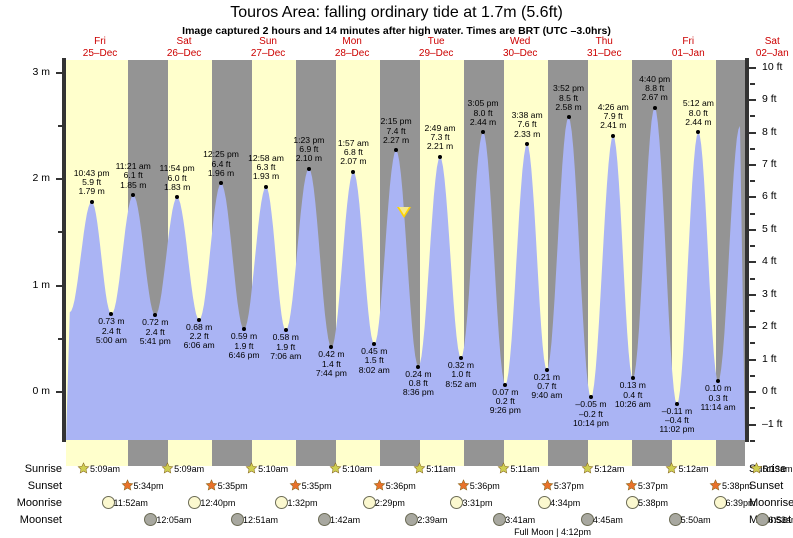 The width and height of the screenshot is (793, 538). I want to click on sunset-row-label-right: Sunset, so click(766, 486).